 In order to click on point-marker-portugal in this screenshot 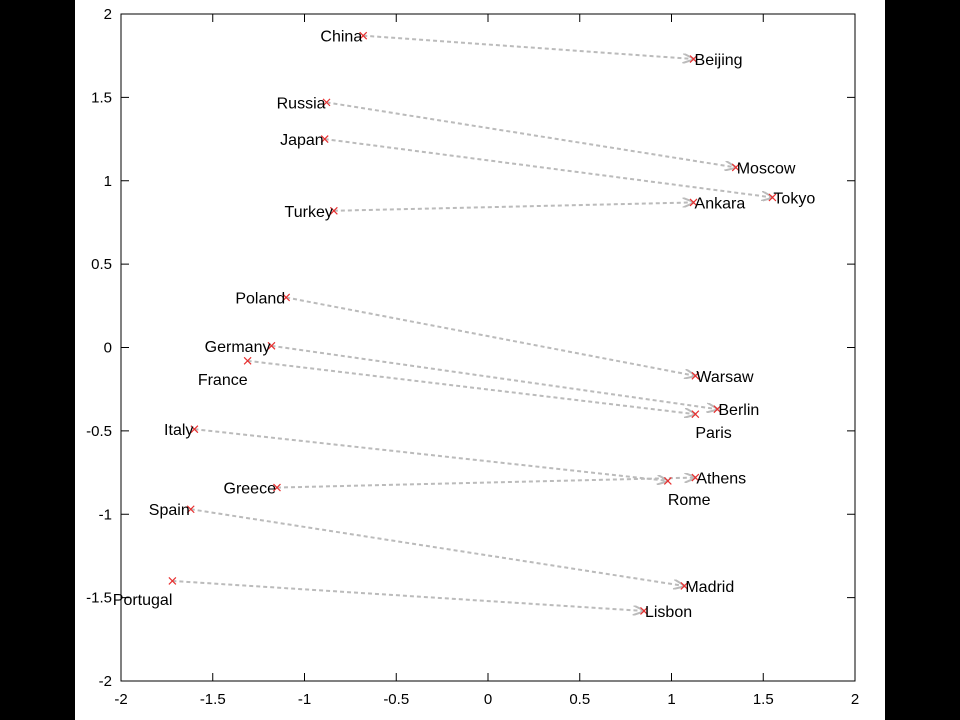, I will do `click(172, 581)`.